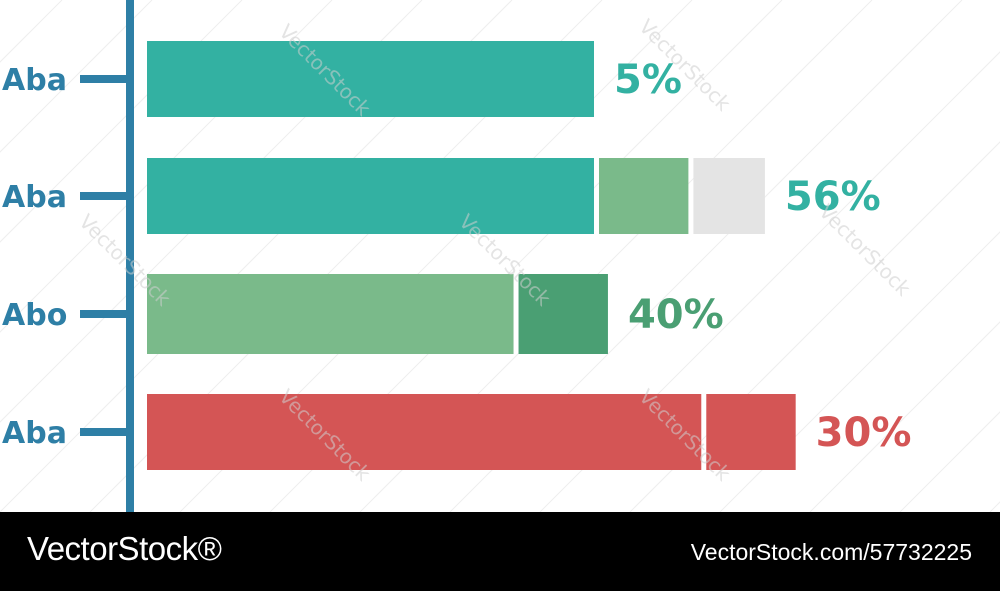  I want to click on data-label: 30%, so click(864, 433).